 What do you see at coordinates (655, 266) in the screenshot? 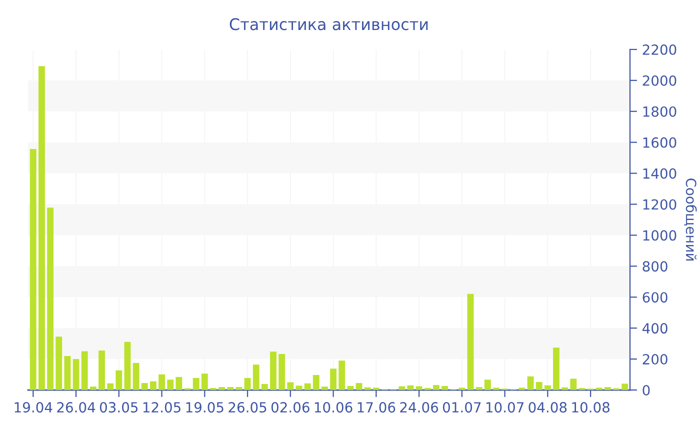
I see `y2-tick-label: 800` at bounding box center [655, 266].